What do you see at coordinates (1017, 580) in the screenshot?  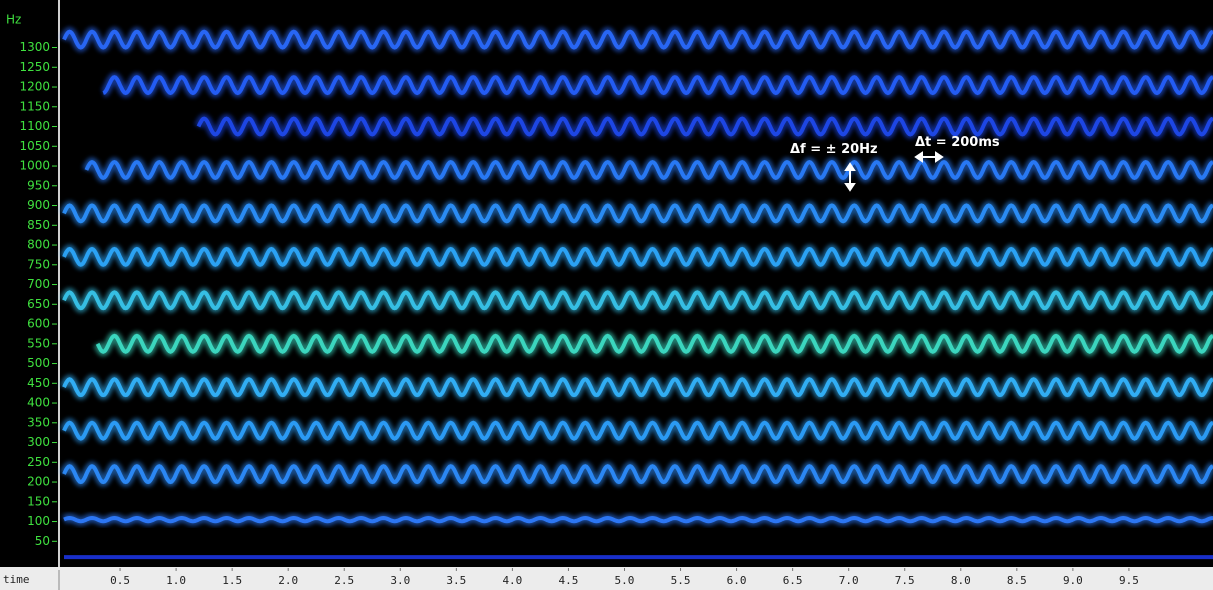 I see `x-tick-label: 8.5` at bounding box center [1017, 580].